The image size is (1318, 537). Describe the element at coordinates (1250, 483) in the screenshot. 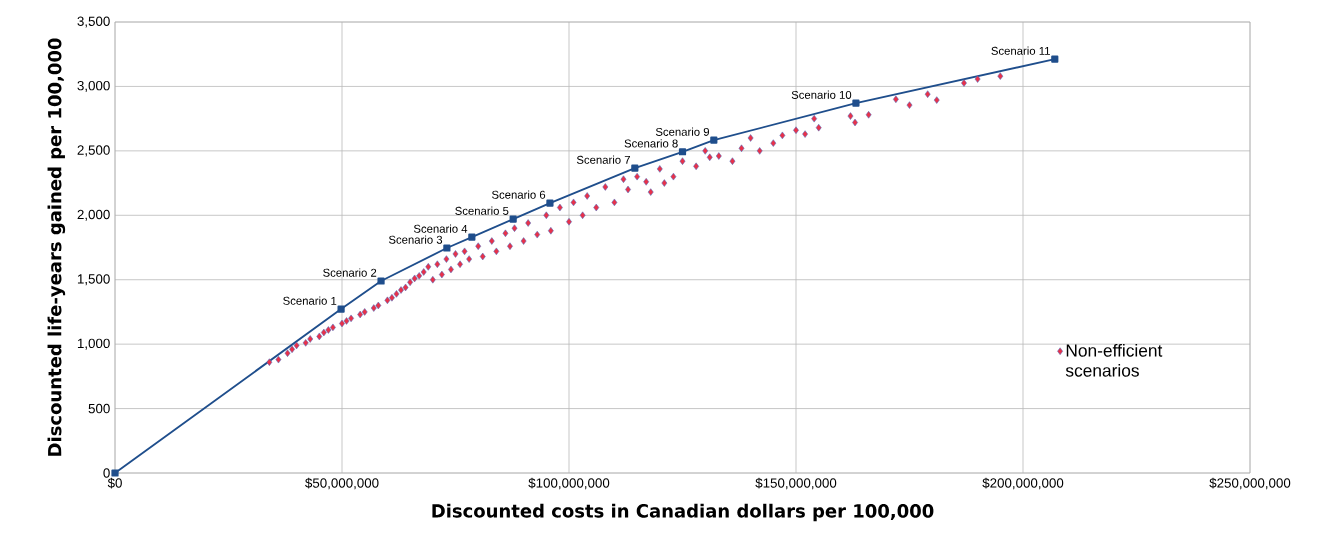

I see `x-tick-label: $250,000,000` at that location.